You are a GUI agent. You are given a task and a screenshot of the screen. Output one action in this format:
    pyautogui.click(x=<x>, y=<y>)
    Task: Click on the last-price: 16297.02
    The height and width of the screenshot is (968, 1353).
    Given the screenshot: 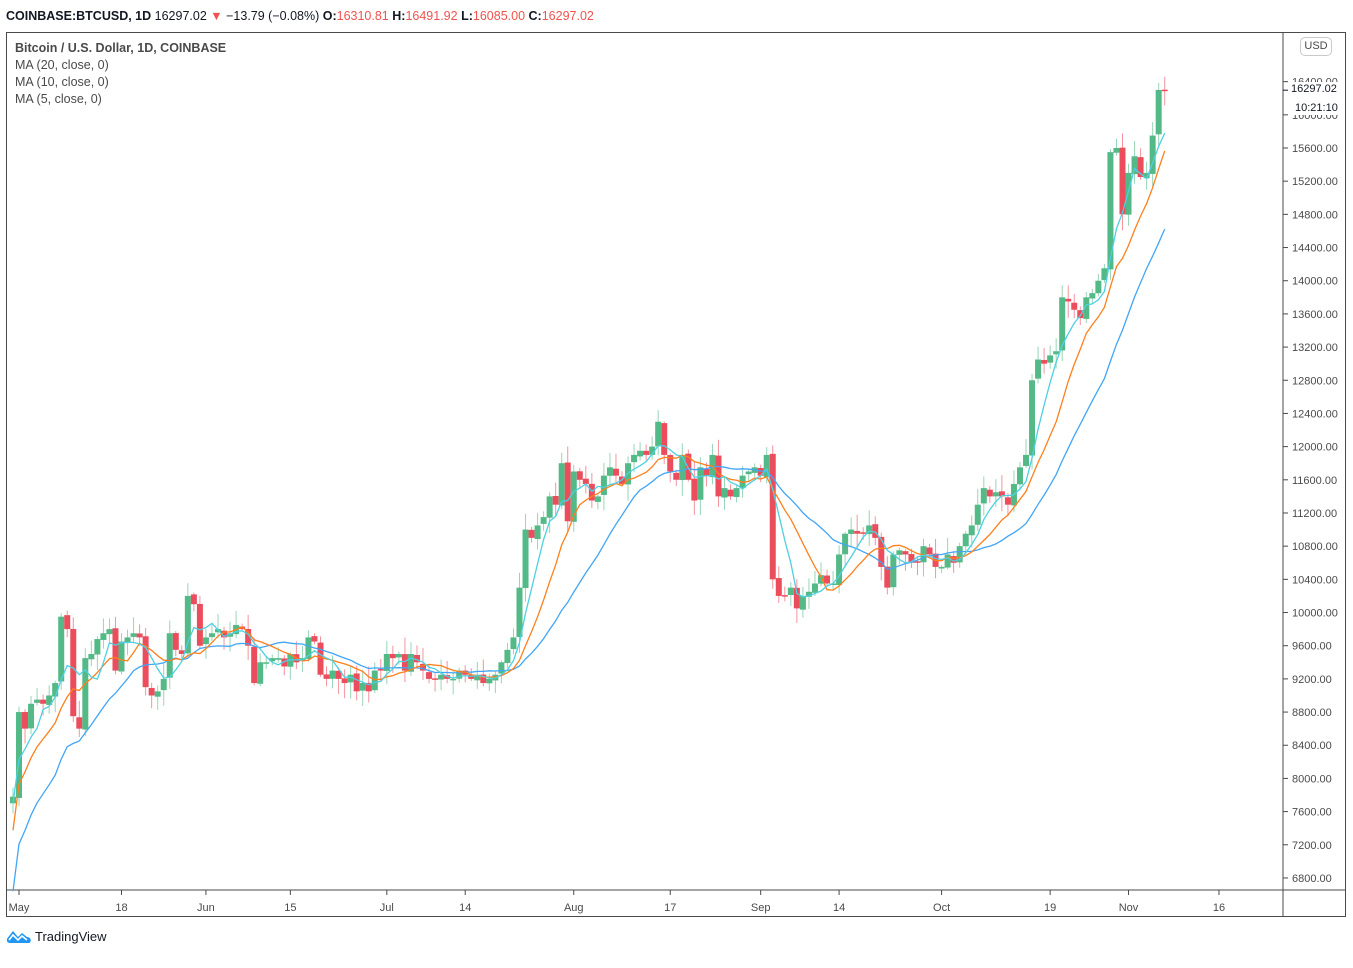 What is the action you would take?
    pyautogui.click(x=180, y=16)
    